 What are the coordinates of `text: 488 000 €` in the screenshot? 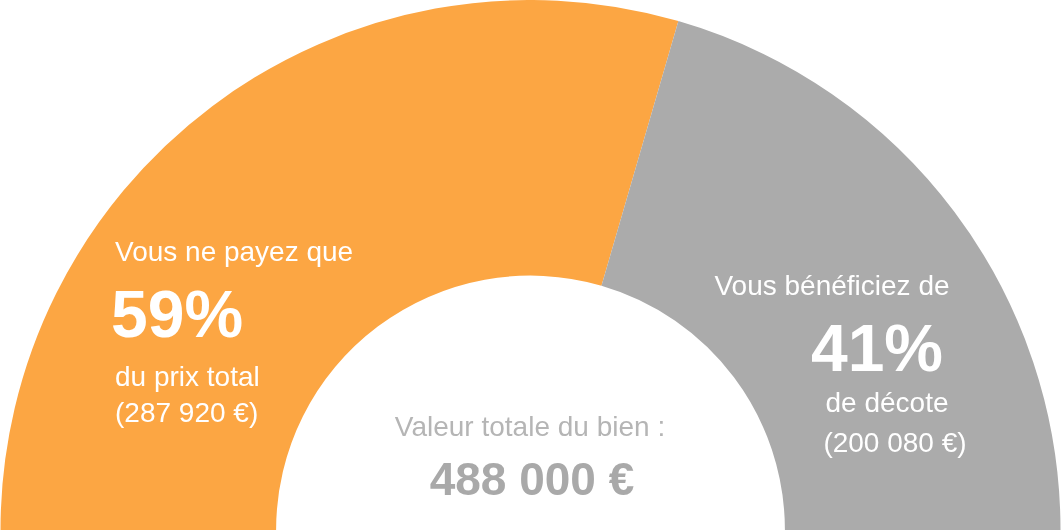 It's located at (532, 478).